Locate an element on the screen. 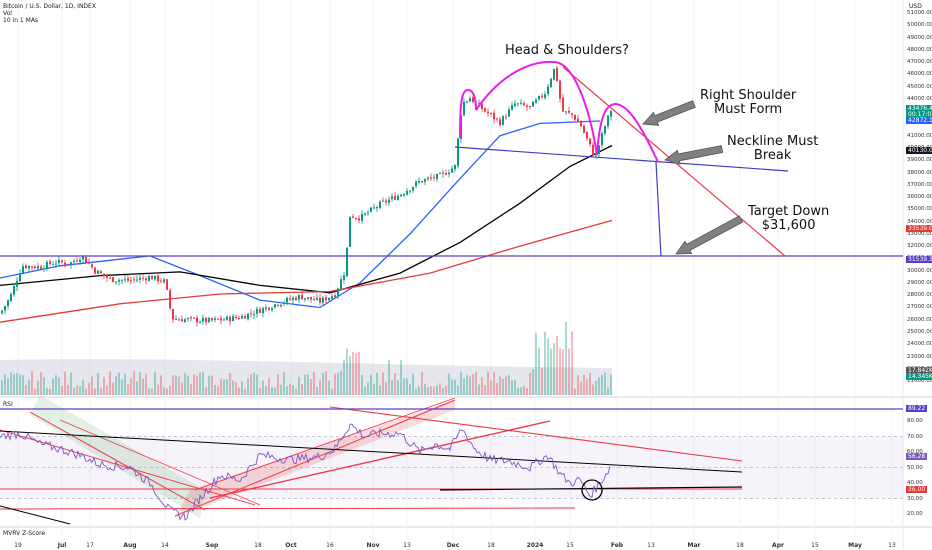 This screenshot has height=550, width=932. price-tick-label: 30000.00 is located at coordinates (919, 270).